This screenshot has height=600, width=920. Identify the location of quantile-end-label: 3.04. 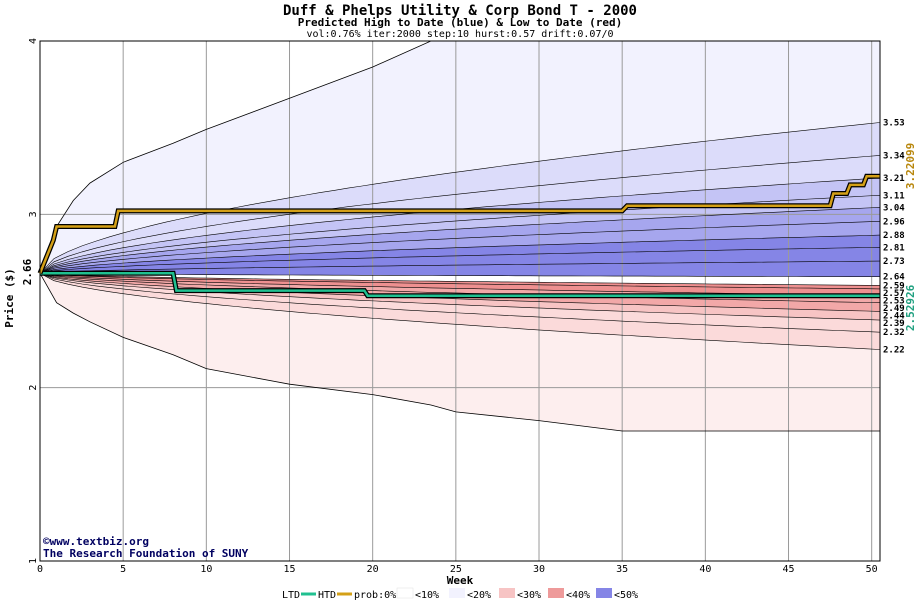
(894, 208).